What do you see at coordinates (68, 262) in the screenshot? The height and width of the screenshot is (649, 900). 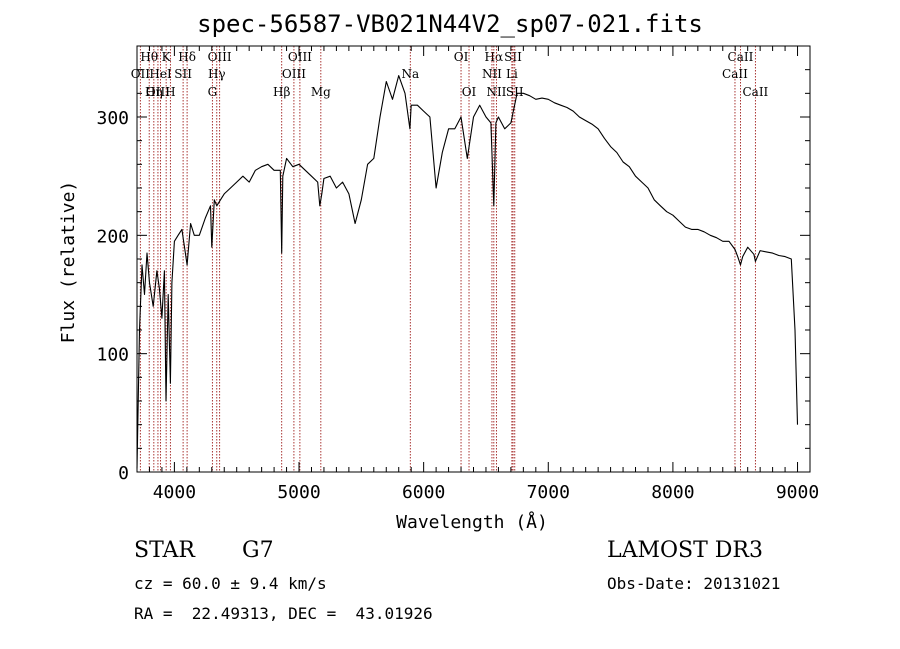 I see `y-axis-label: Flux (relative)` at bounding box center [68, 262].